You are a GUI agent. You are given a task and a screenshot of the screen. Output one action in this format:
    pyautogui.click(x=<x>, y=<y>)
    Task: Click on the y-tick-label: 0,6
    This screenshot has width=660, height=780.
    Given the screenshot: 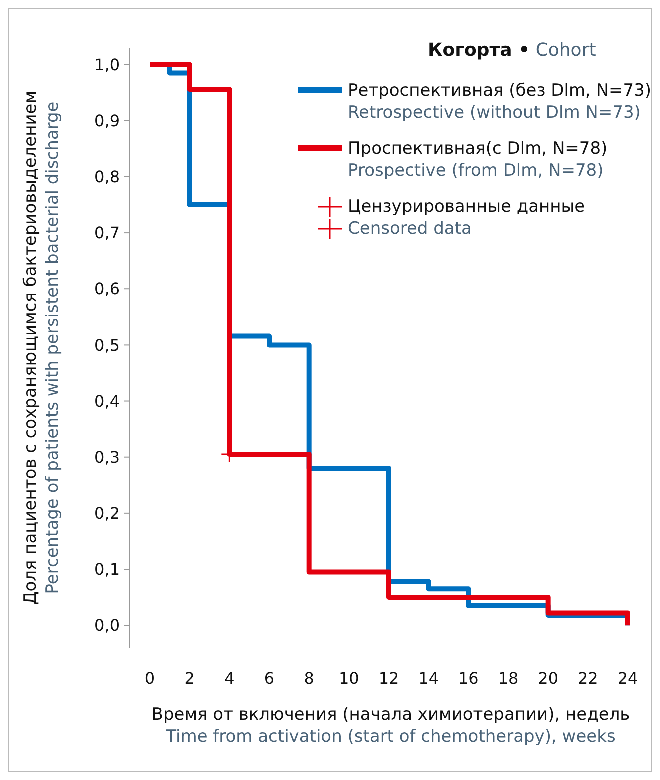 What is the action you would take?
    pyautogui.click(x=107, y=289)
    